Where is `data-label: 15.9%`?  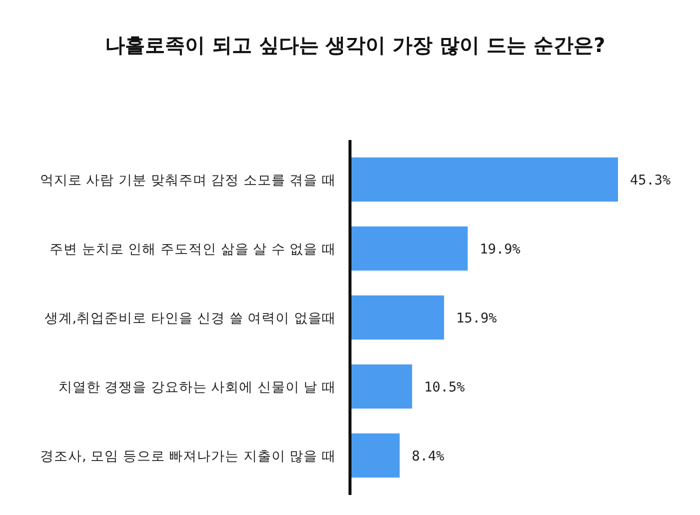
data-label: 15.9% is located at coordinates (476, 318).